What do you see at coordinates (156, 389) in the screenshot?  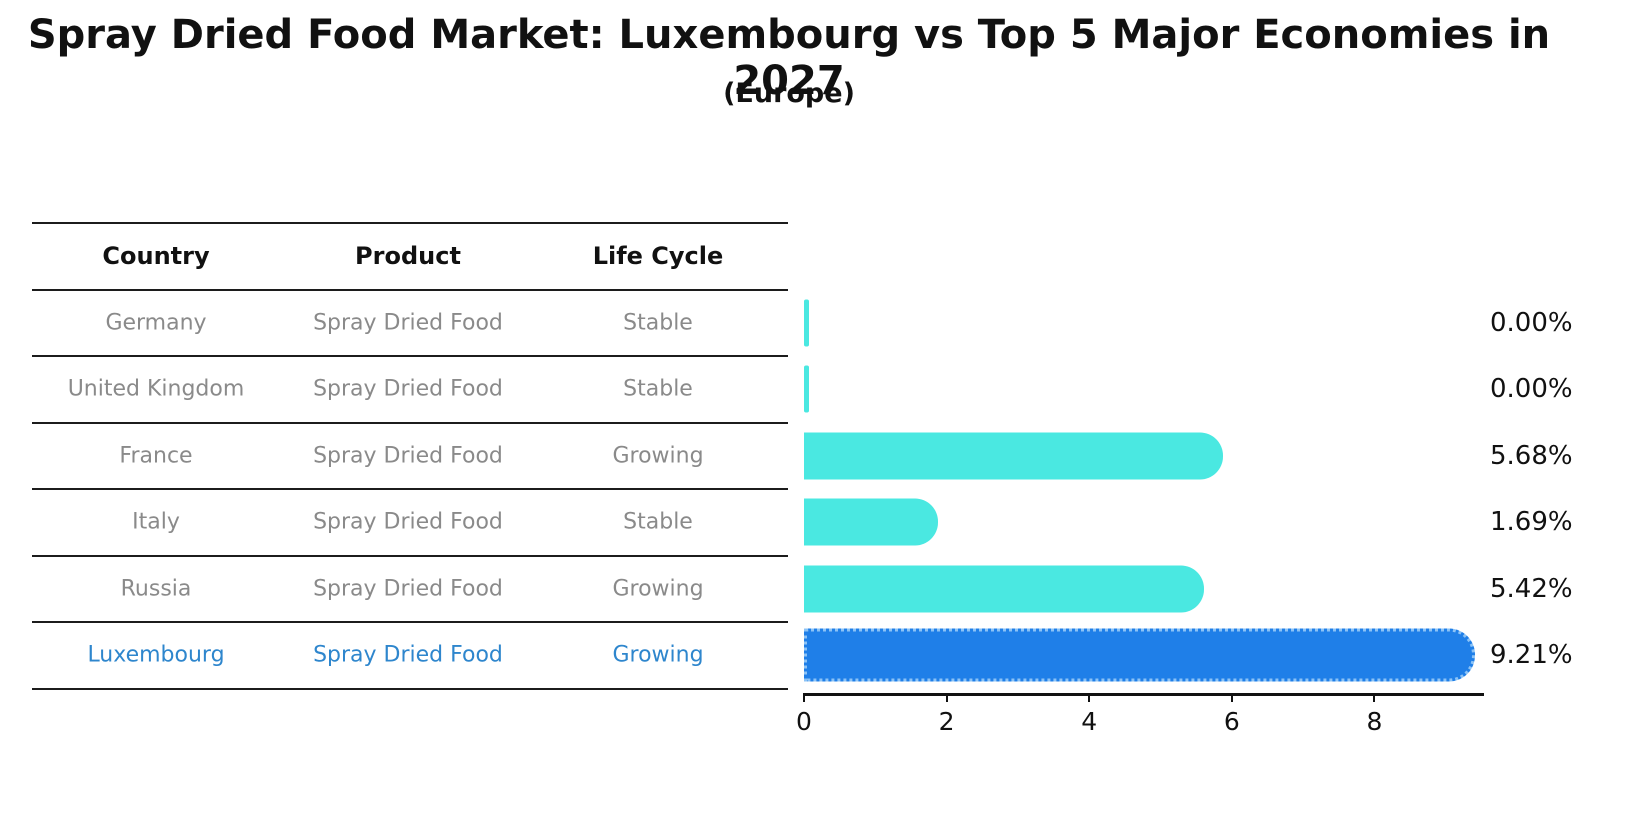 I see `table-cell-country: United Kingdom` at bounding box center [156, 389].